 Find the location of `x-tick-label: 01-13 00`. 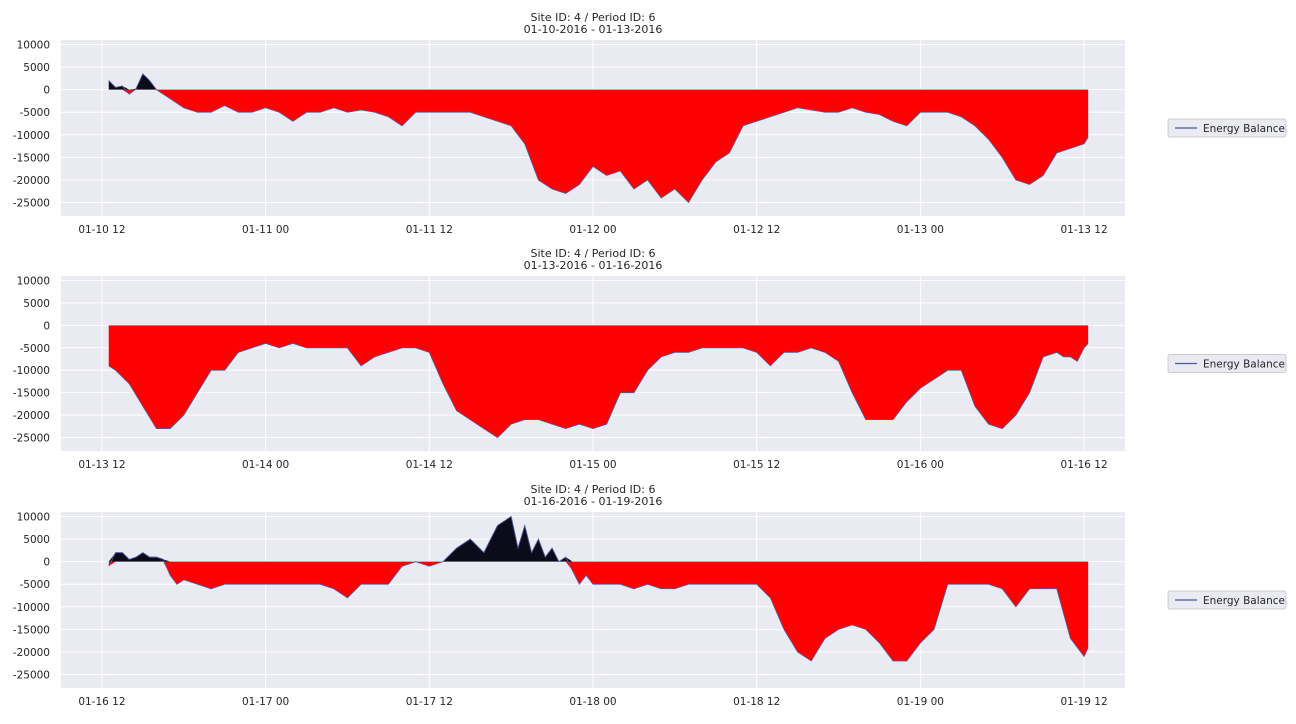

x-tick-label: 01-13 00 is located at coordinates (920, 230).